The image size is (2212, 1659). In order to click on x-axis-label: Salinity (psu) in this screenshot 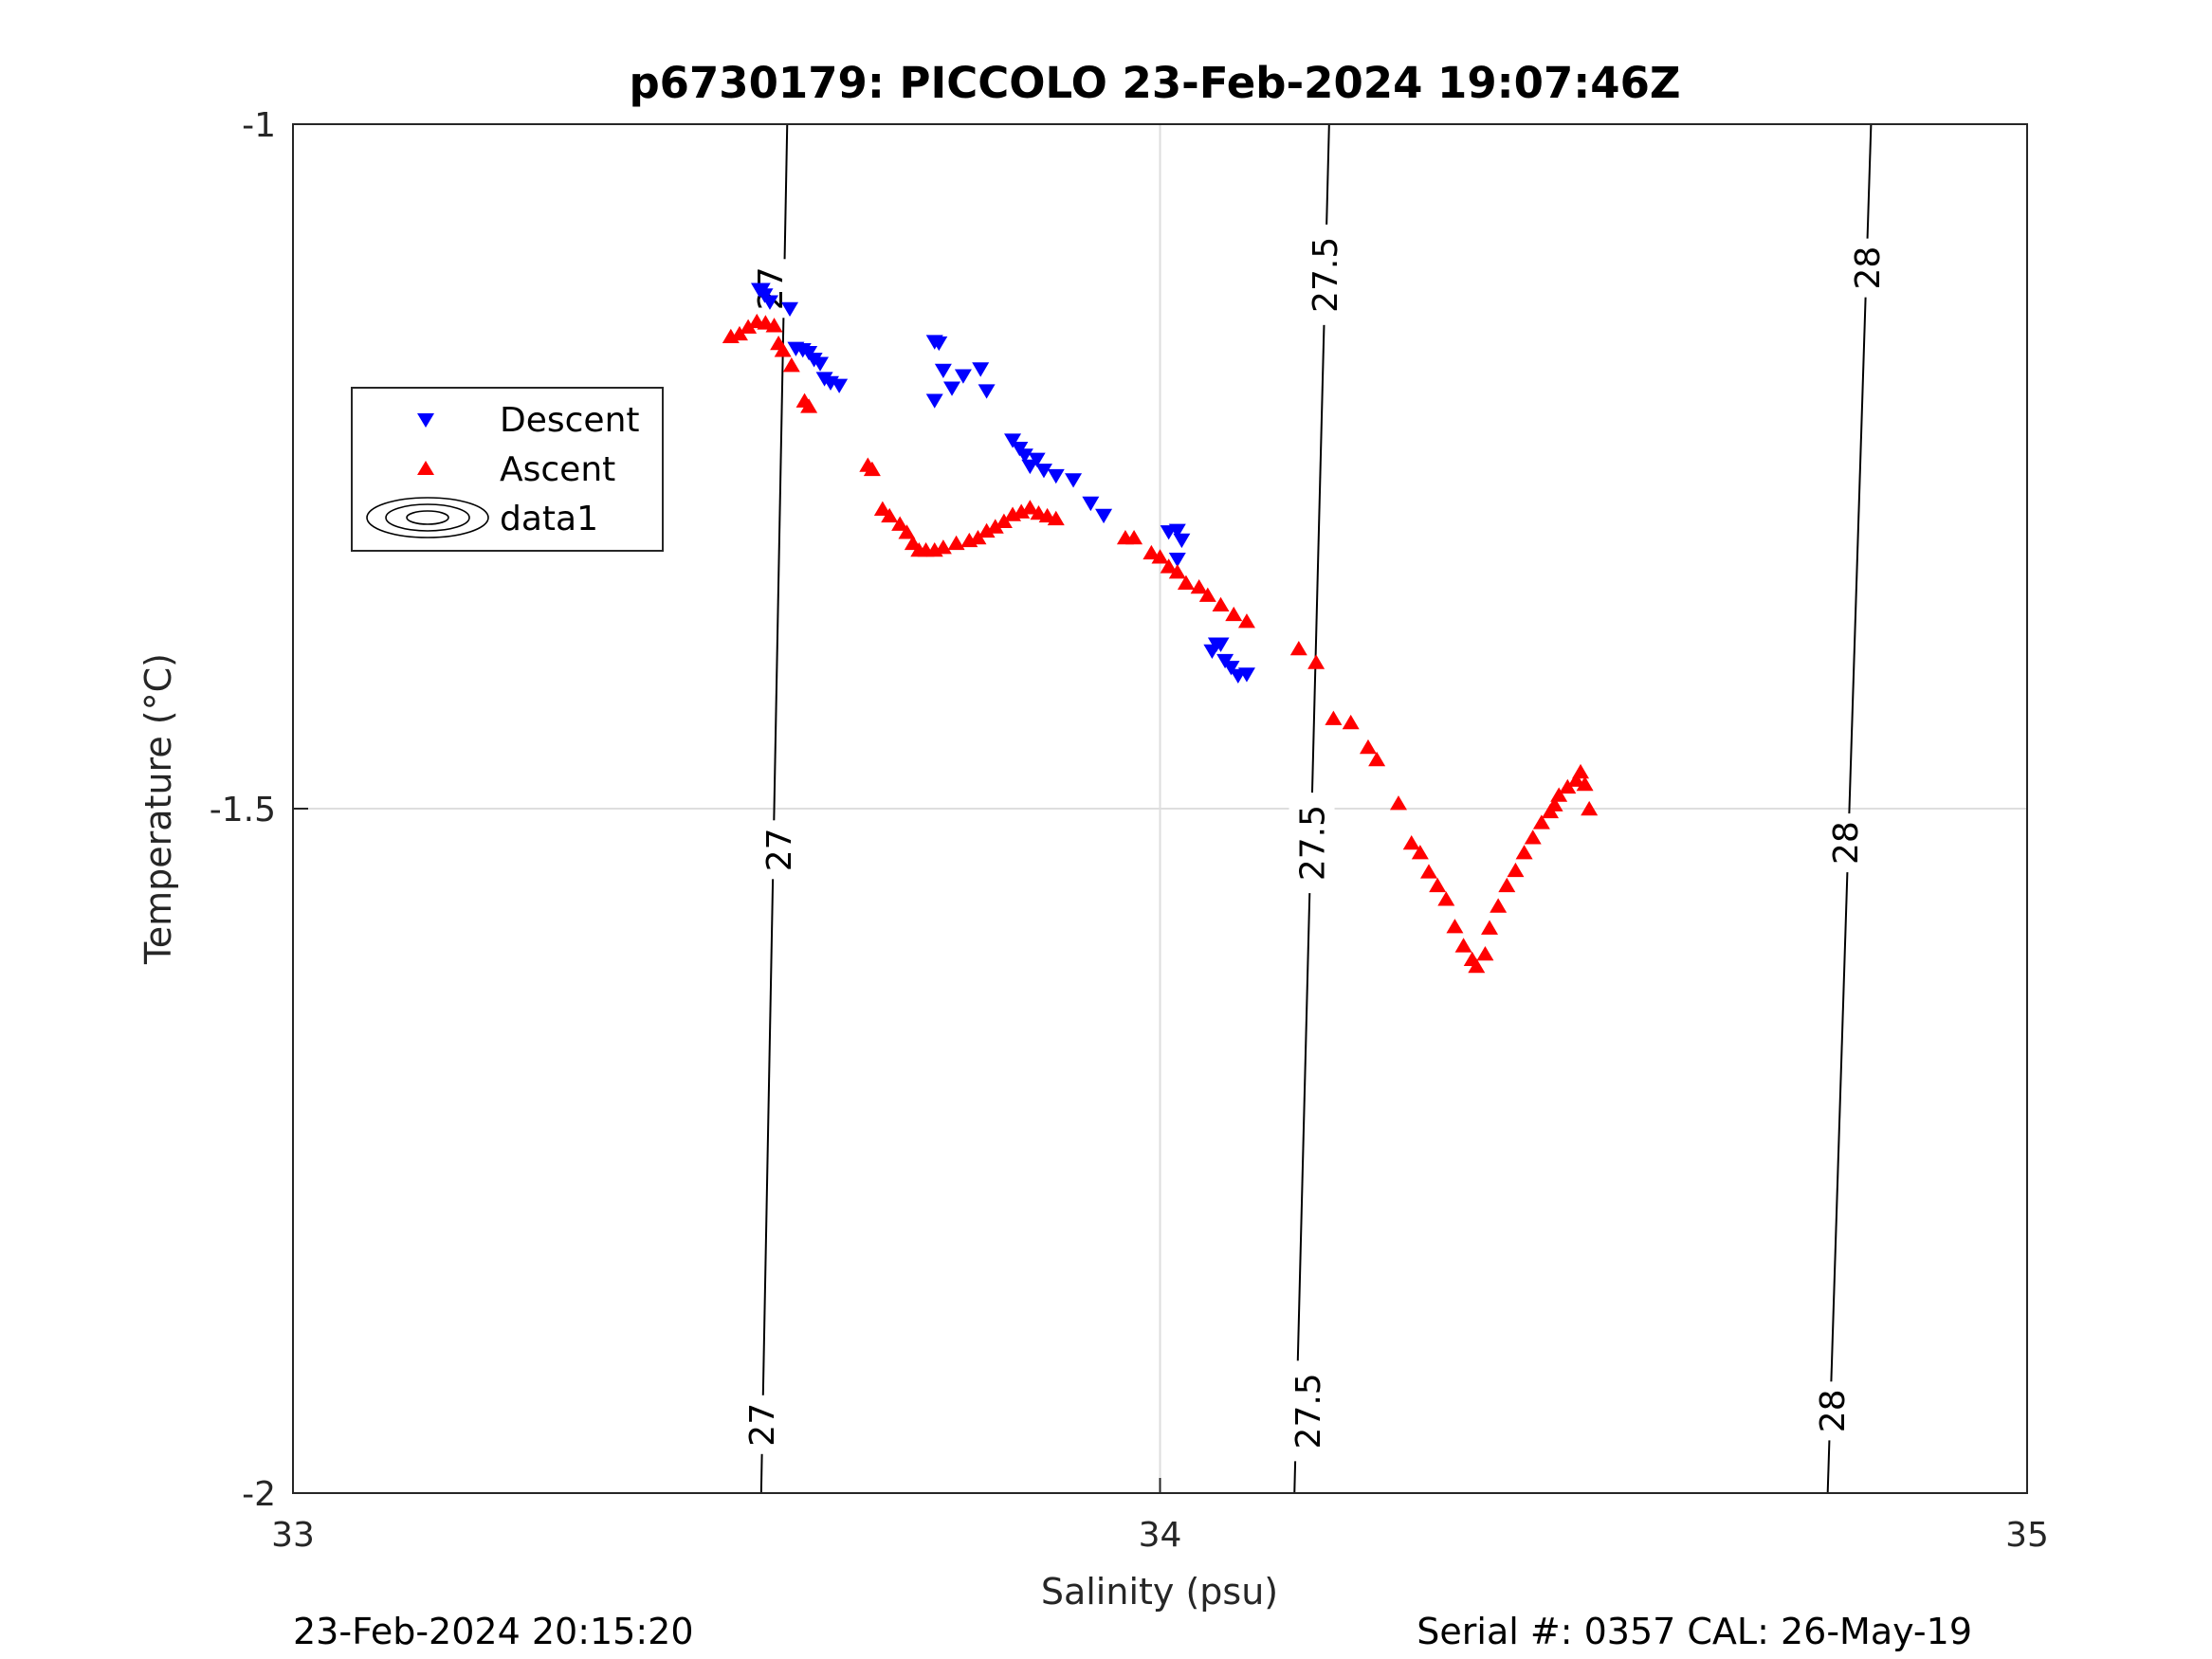, I will do `click(1159, 1592)`.